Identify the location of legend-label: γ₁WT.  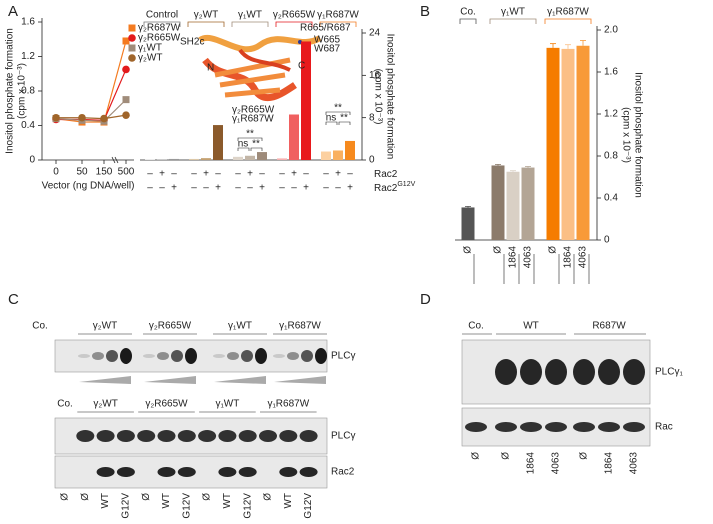
(150, 48).